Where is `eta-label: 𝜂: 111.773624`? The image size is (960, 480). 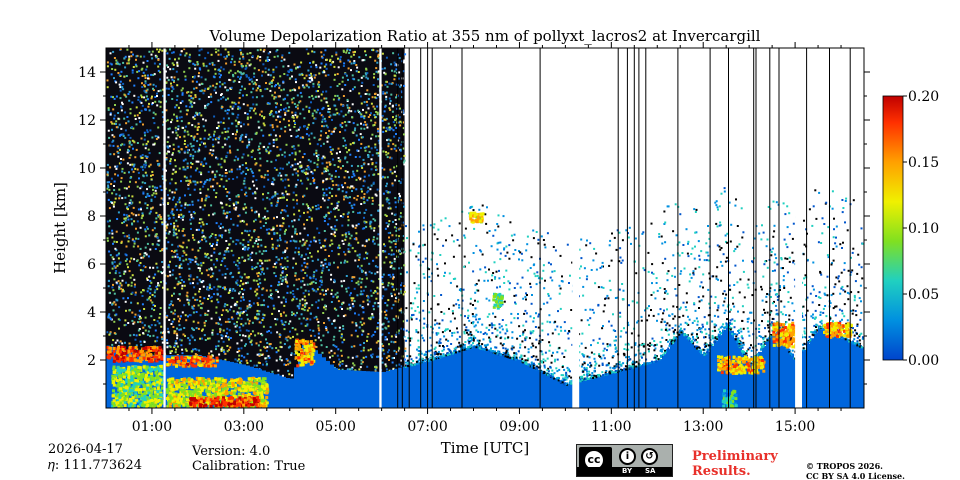 eta-label: 𝜂: 111.773624 is located at coordinates (95, 465).